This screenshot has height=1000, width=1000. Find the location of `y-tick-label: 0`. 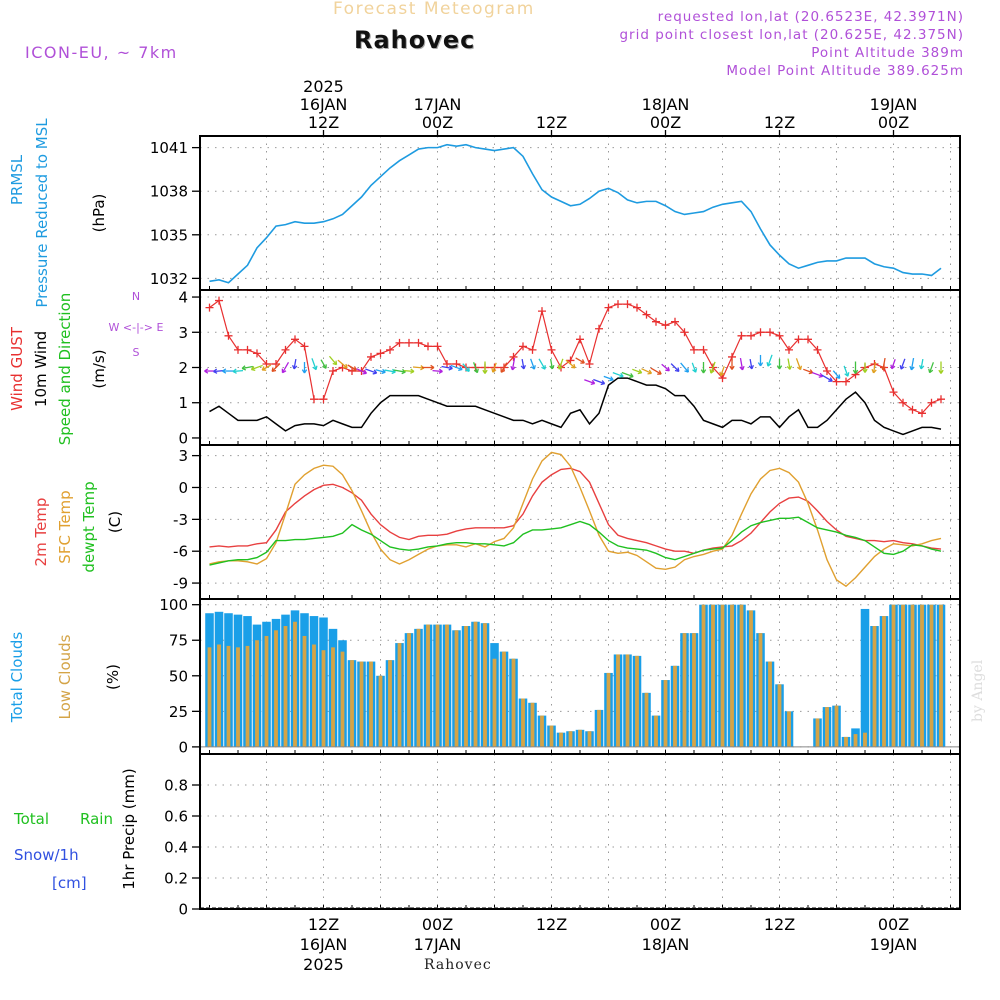

y-tick-label: 0 is located at coordinates (183, 747).